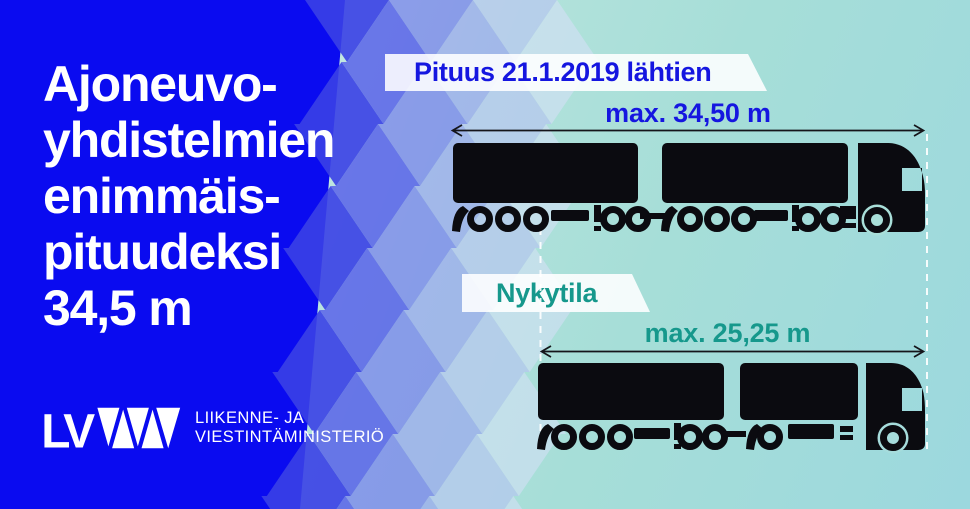 This screenshot has width=970, height=509. I want to click on lvm-logo-icon: LV, so click(112, 430).